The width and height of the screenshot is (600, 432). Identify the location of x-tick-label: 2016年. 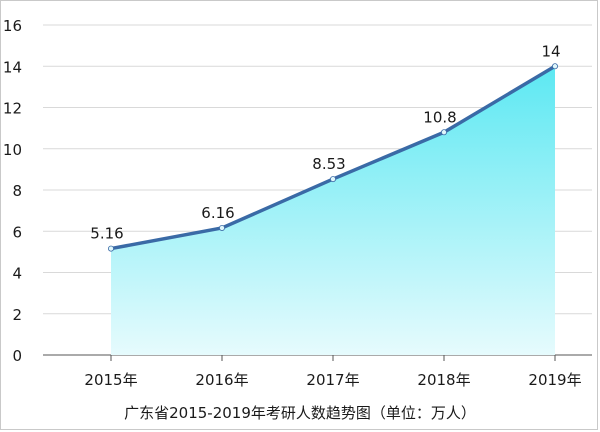
(221, 380).